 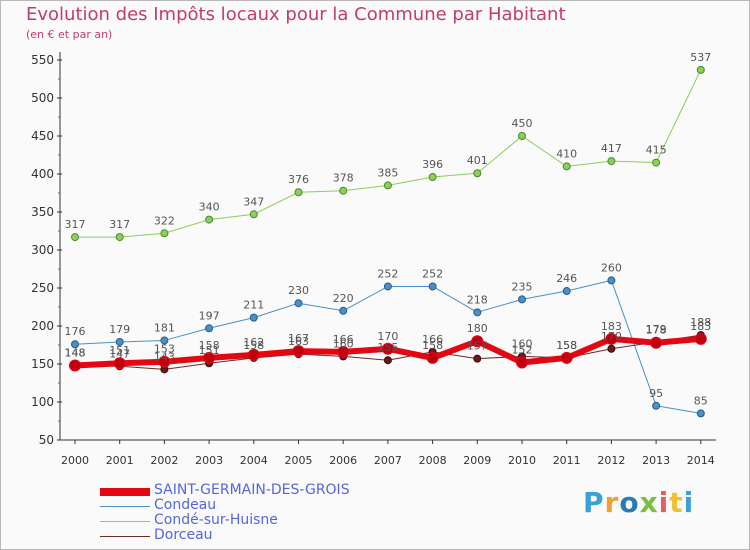 I want to click on data-label-saint-germain-des-grois: 167, so click(x=298, y=338).